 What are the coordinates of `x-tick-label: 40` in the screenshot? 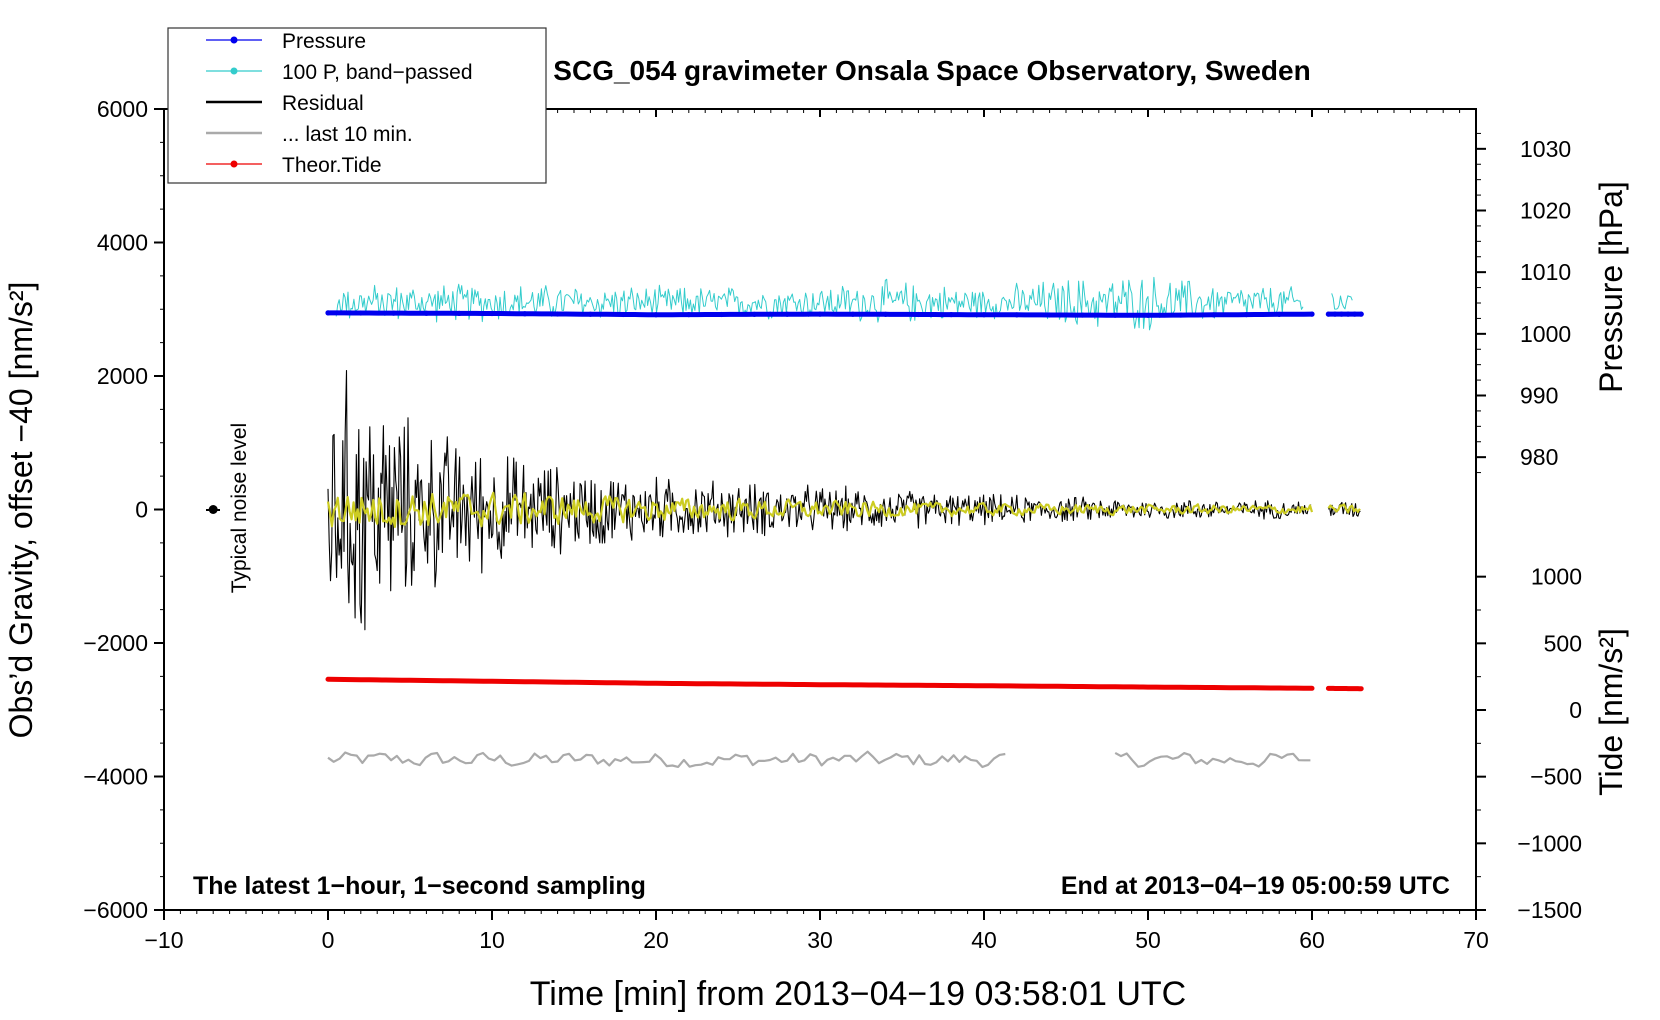 It's located at (984, 940).